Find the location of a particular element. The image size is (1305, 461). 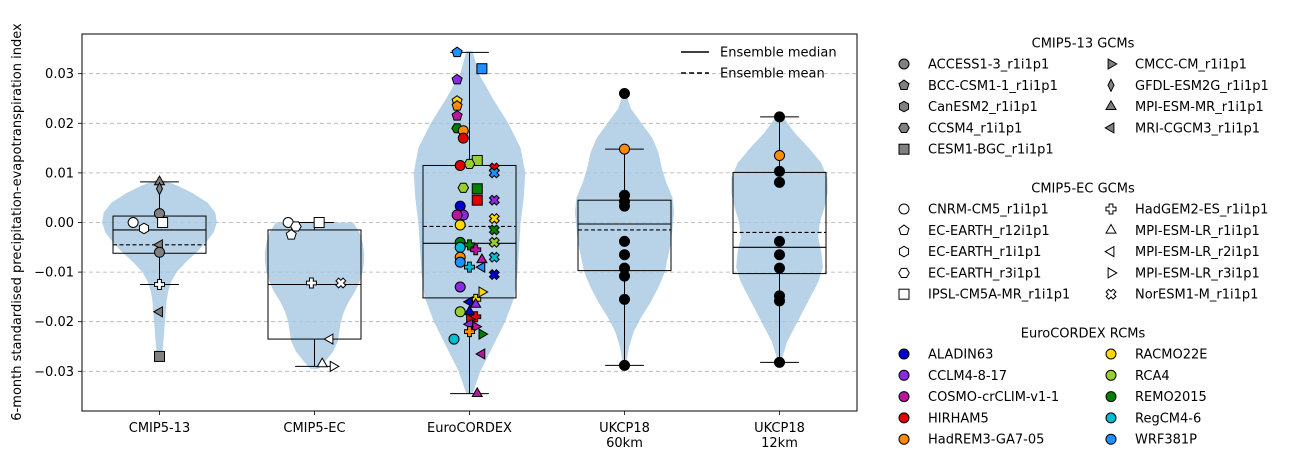

legend-item-label: NorESM1-M_r1i1p1 is located at coordinates (1196, 295).